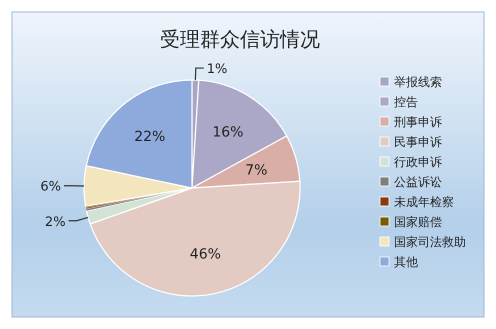 The image size is (496, 329). I want to click on data-label: 7%, so click(256, 170).